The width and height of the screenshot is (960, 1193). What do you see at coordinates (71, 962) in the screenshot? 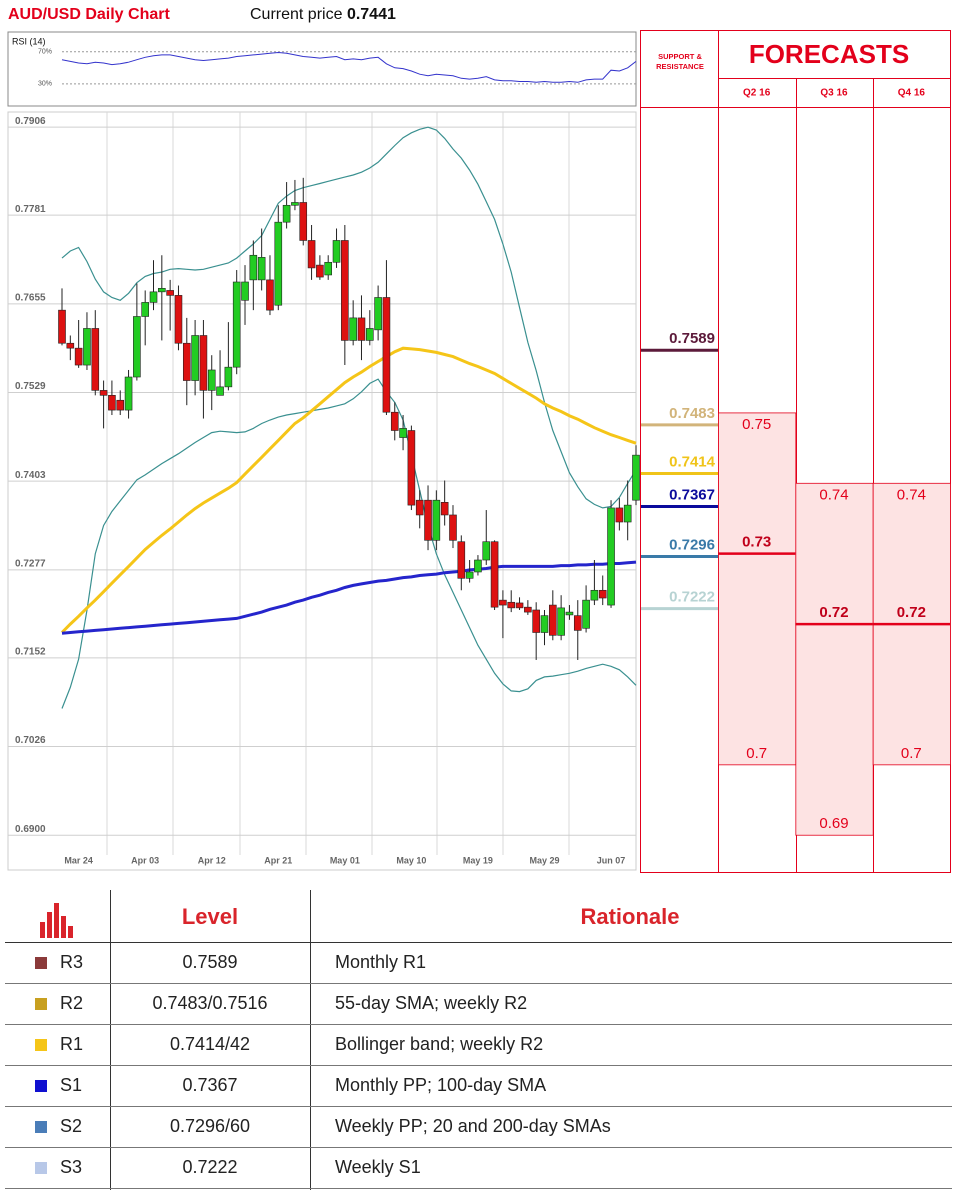
I see `row-label: R3` at bounding box center [71, 962].